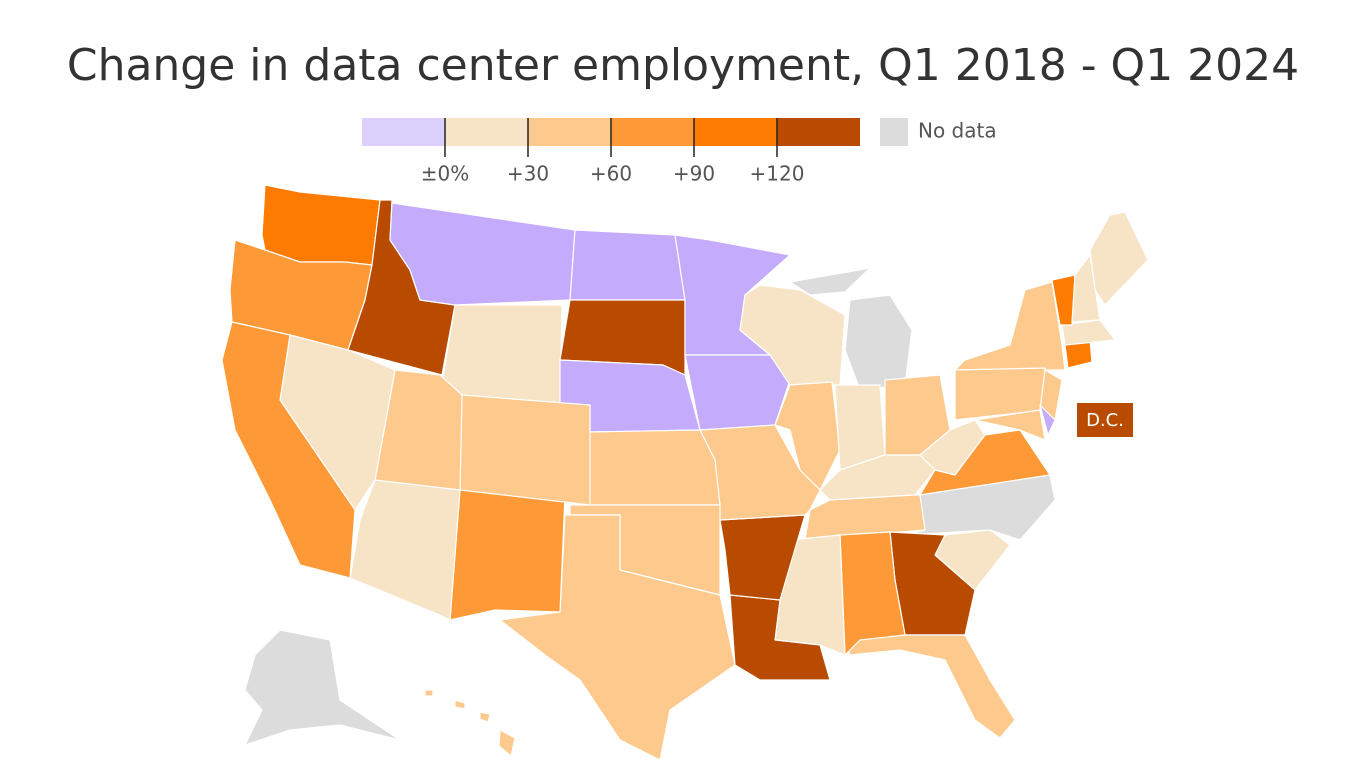  I want to click on no-data-label: No data, so click(957, 131).